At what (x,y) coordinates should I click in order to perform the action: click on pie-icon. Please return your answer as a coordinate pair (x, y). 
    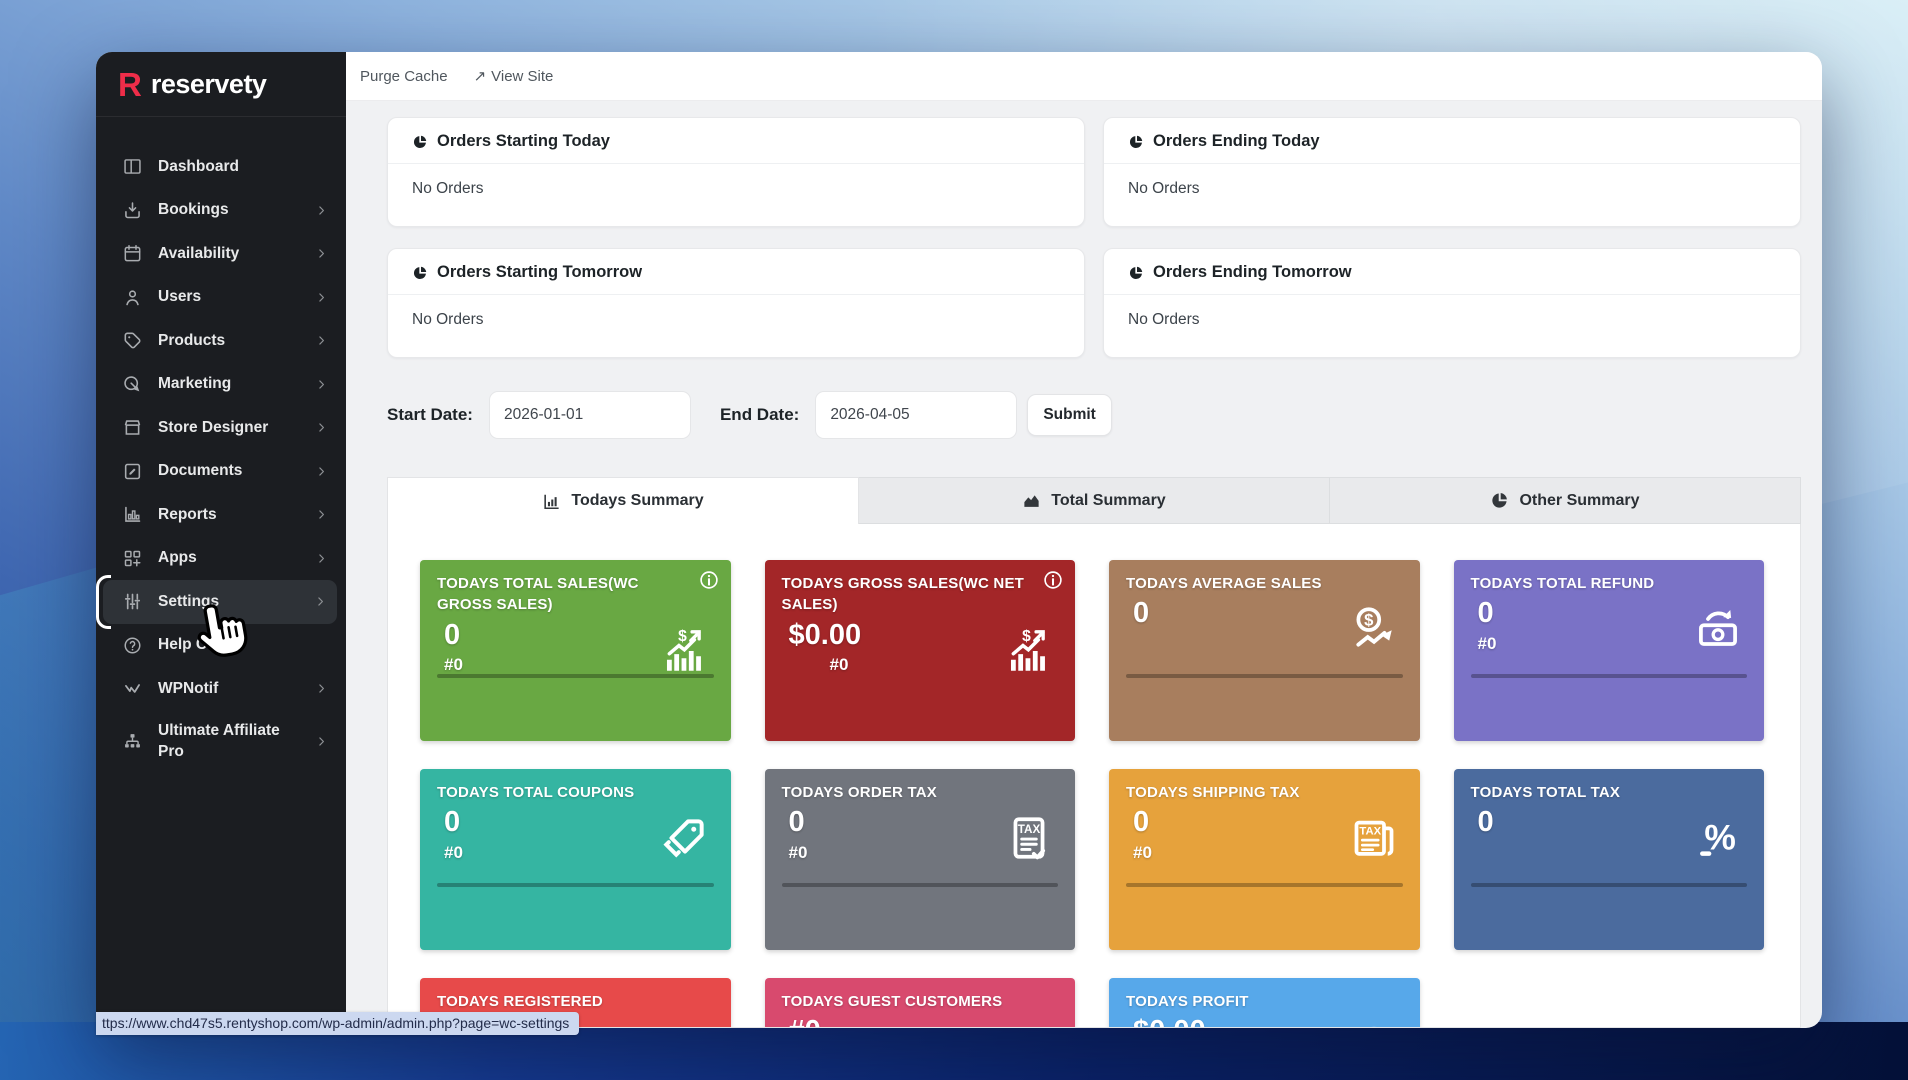
    Looking at the image, I should click on (1499, 500).